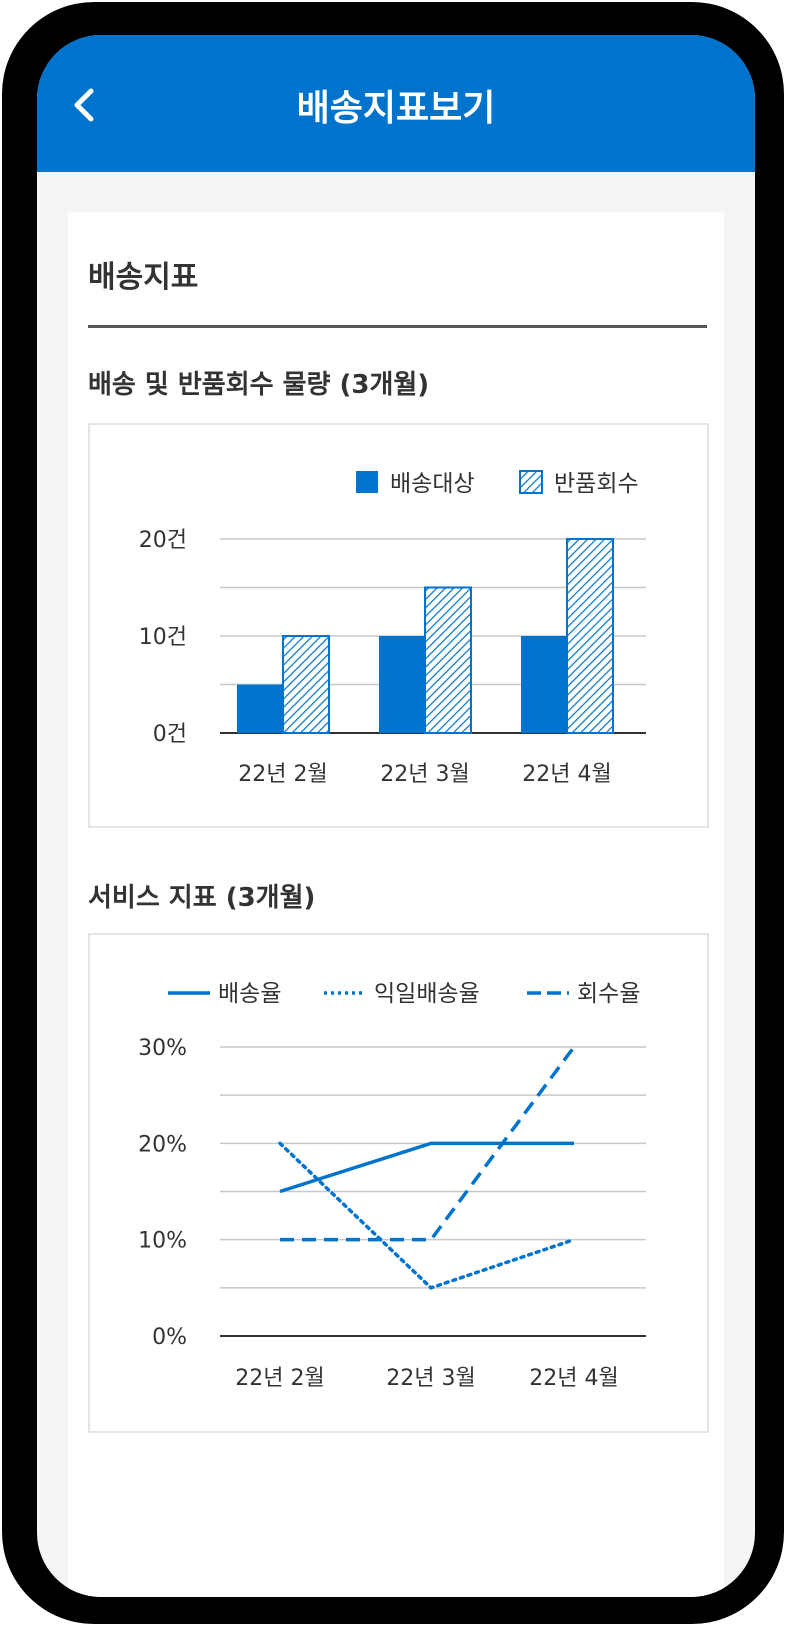  I want to click on y-tick-label: 10건, so click(163, 637).